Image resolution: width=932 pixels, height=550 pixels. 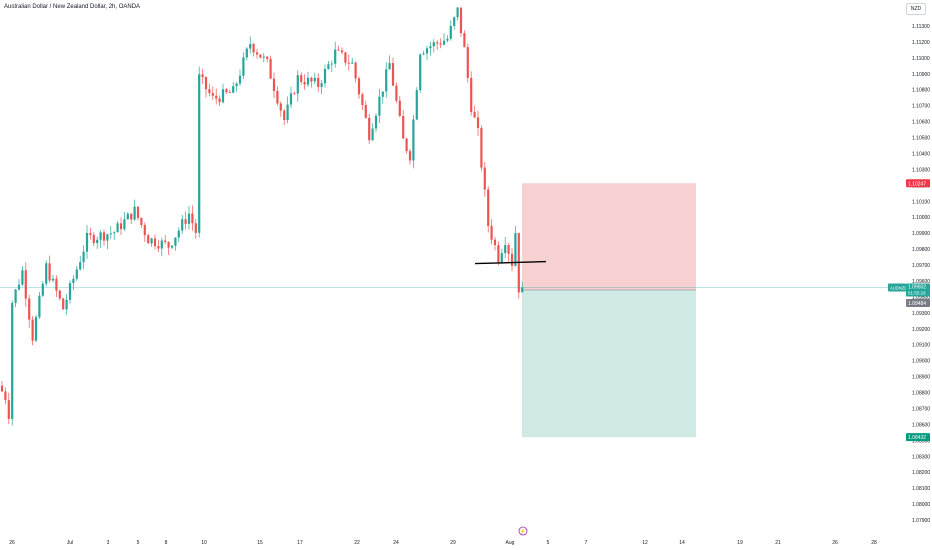 What do you see at coordinates (645, 543) in the screenshot?
I see `x-tick-label: 12` at bounding box center [645, 543].